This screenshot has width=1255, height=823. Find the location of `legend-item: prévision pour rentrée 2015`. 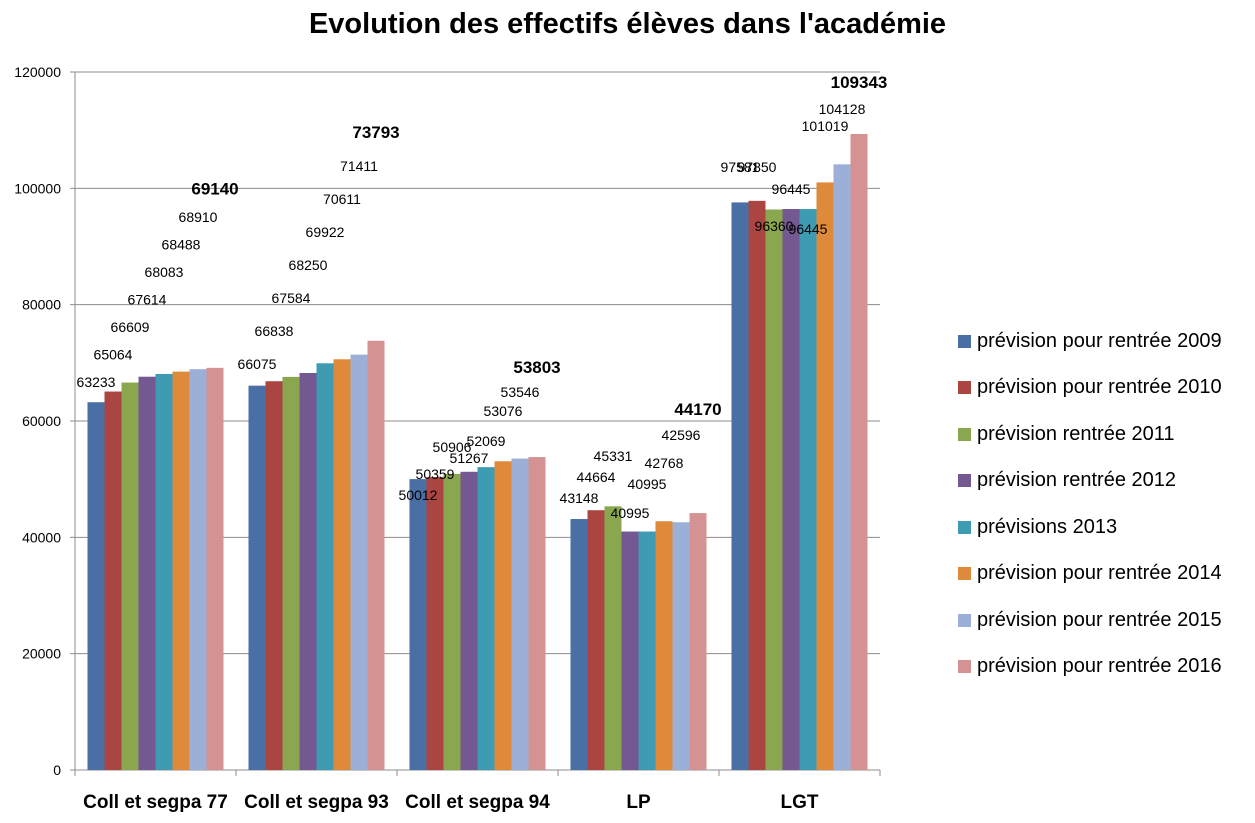

legend-item: prévision pour rentrée 2015 is located at coordinates (1090, 620).